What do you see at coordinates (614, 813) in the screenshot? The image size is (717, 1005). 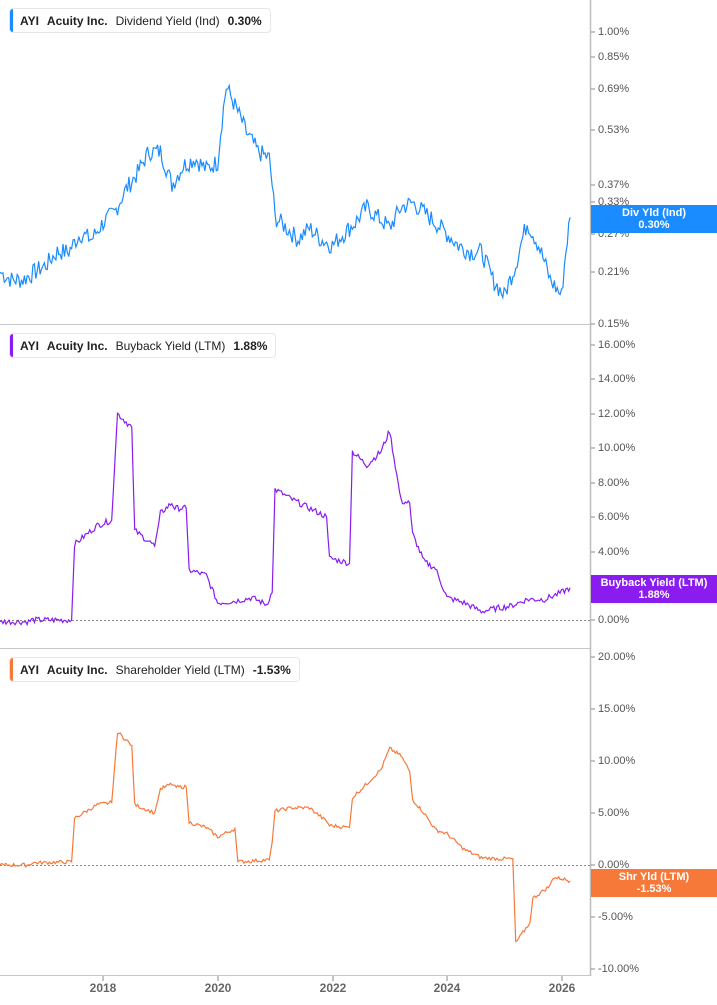 I see `y-tick-label: 5.00%` at bounding box center [614, 813].